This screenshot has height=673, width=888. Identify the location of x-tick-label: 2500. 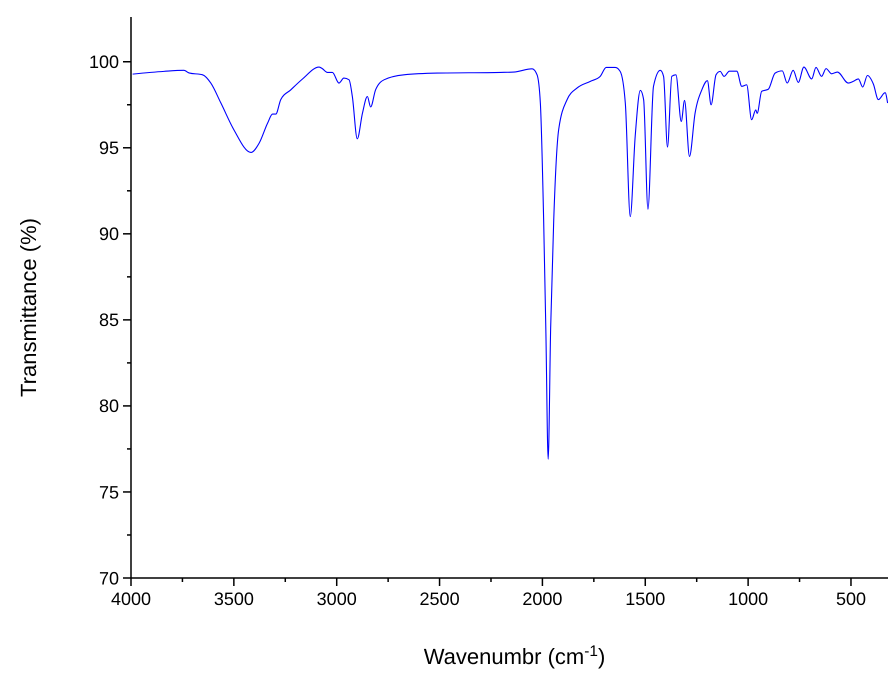
(440, 599).